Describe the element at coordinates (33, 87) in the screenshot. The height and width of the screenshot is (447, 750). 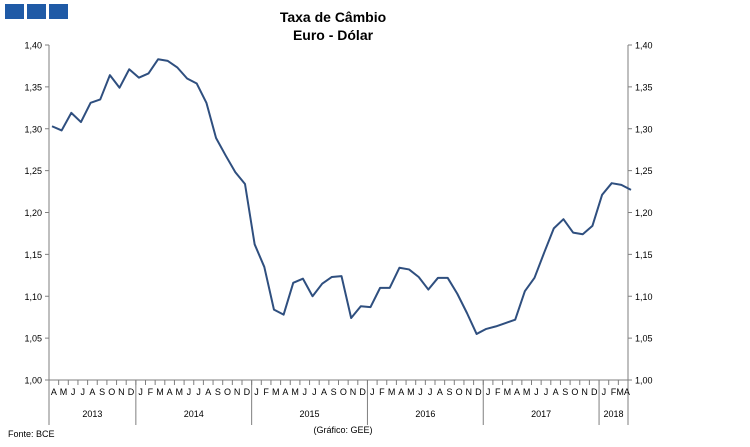
I see `y-tick-label-left: 1,35` at that location.